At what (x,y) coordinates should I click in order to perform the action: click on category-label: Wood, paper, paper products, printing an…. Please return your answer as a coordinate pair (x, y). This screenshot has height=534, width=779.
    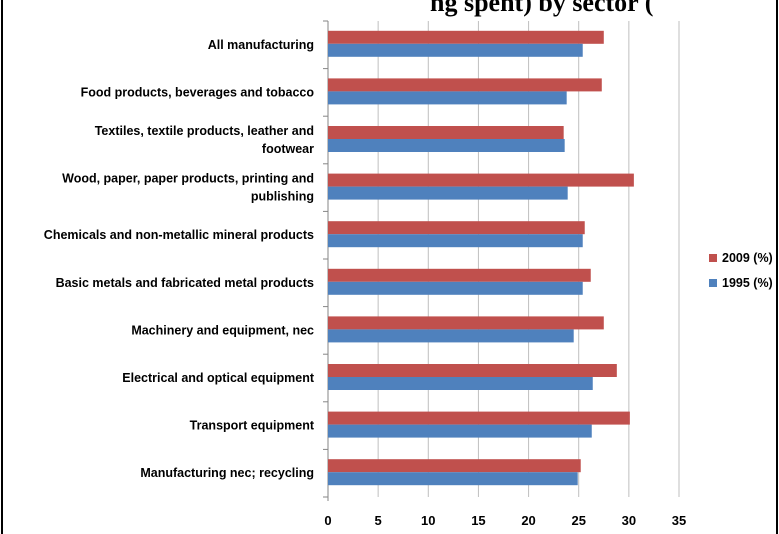
    Looking at the image, I should click on (188, 179).